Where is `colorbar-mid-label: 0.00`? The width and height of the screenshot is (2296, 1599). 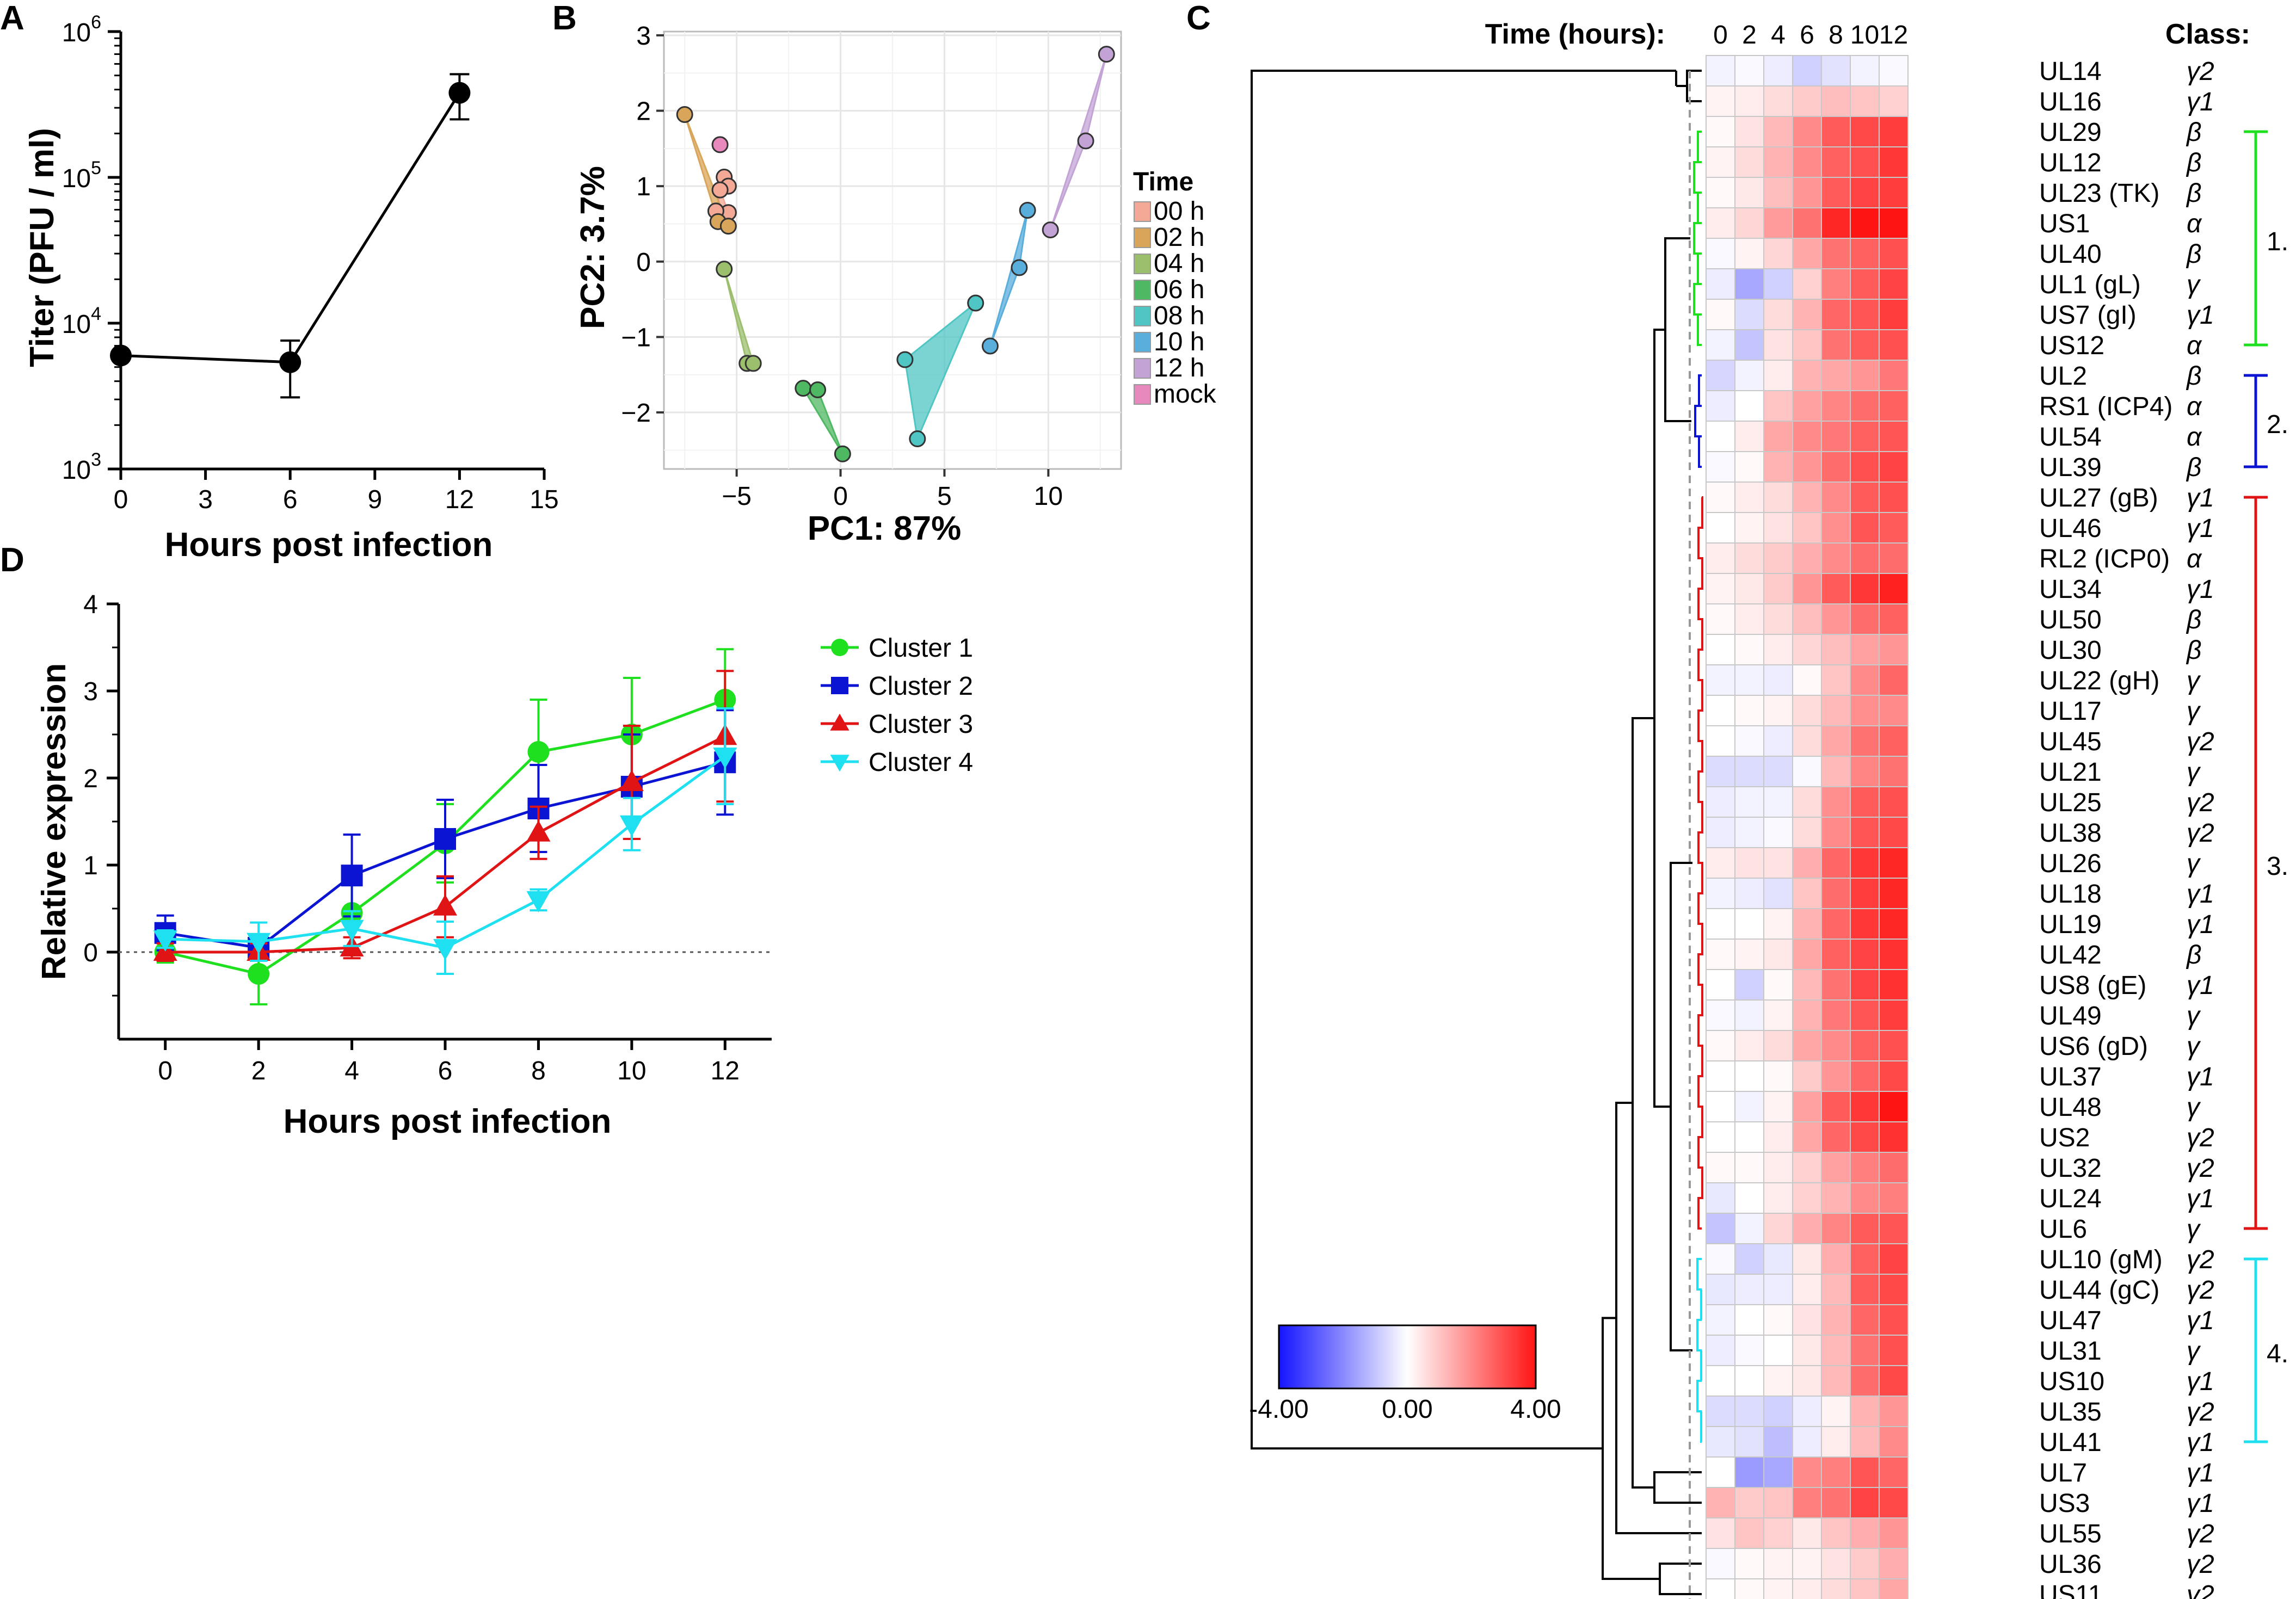
colorbar-mid-label: 0.00 is located at coordinates (1407, 1409).